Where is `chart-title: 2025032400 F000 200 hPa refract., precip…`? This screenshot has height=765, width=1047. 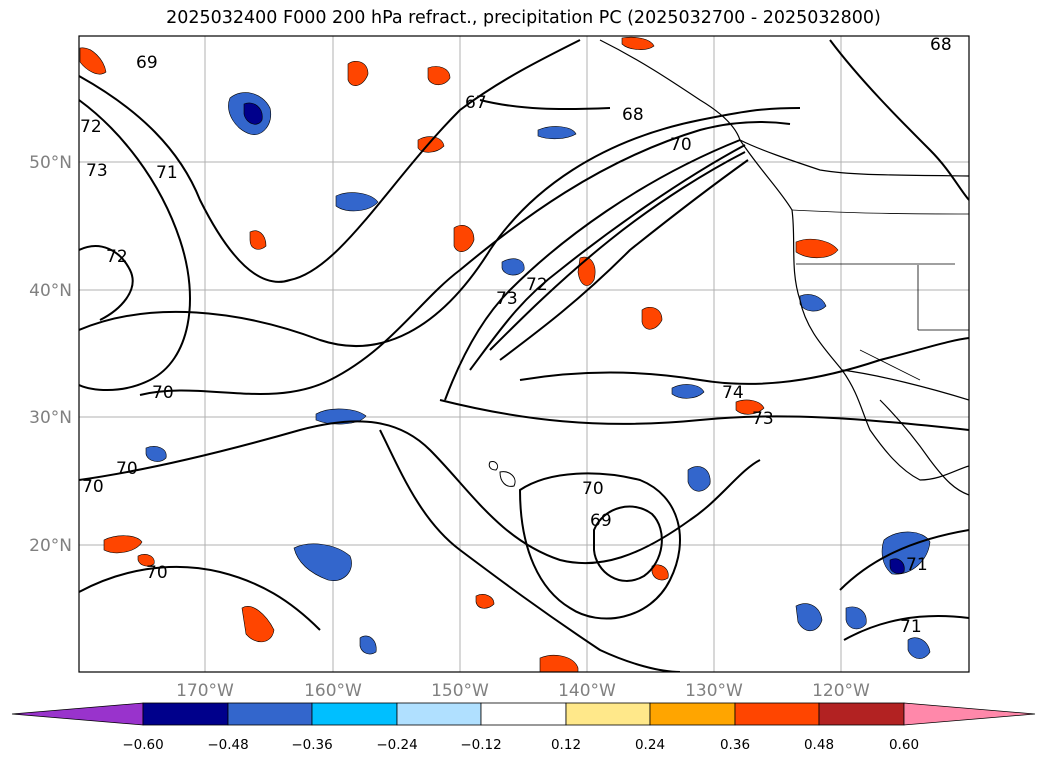 chart-title: 2025032400 F000 200 hPa refract., precip… is located at coordinates (523, 18).